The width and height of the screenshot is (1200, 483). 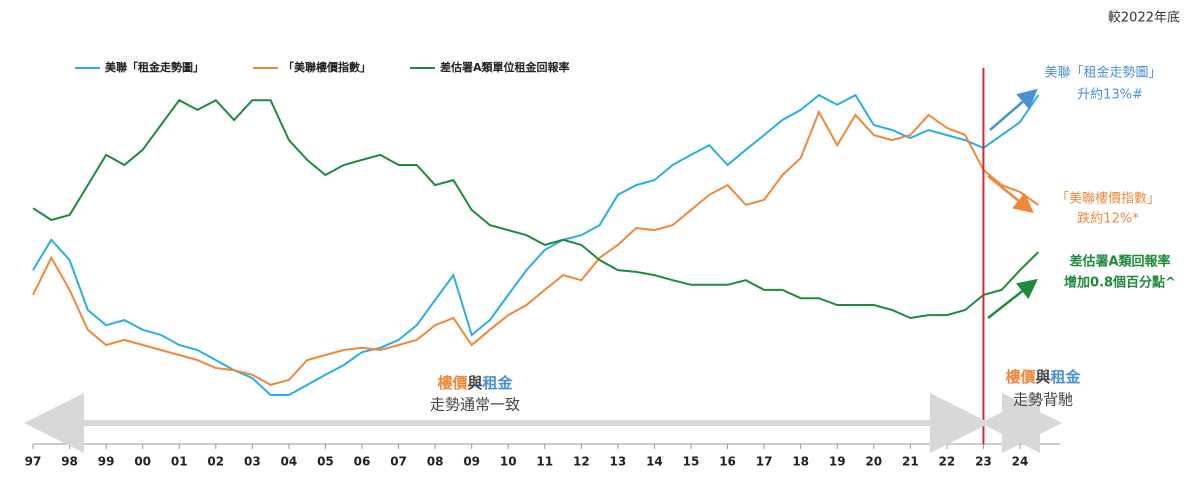 I want to click on x-tick-label: 17, so click(x=764, y=462).